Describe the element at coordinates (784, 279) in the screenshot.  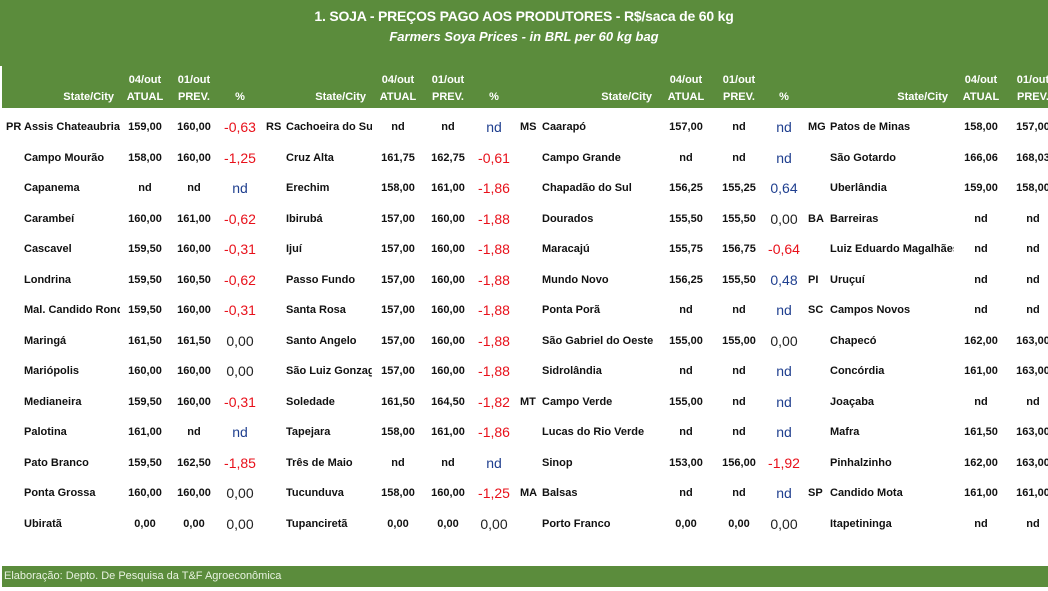
I see `pct-change: 0,48` at that location.